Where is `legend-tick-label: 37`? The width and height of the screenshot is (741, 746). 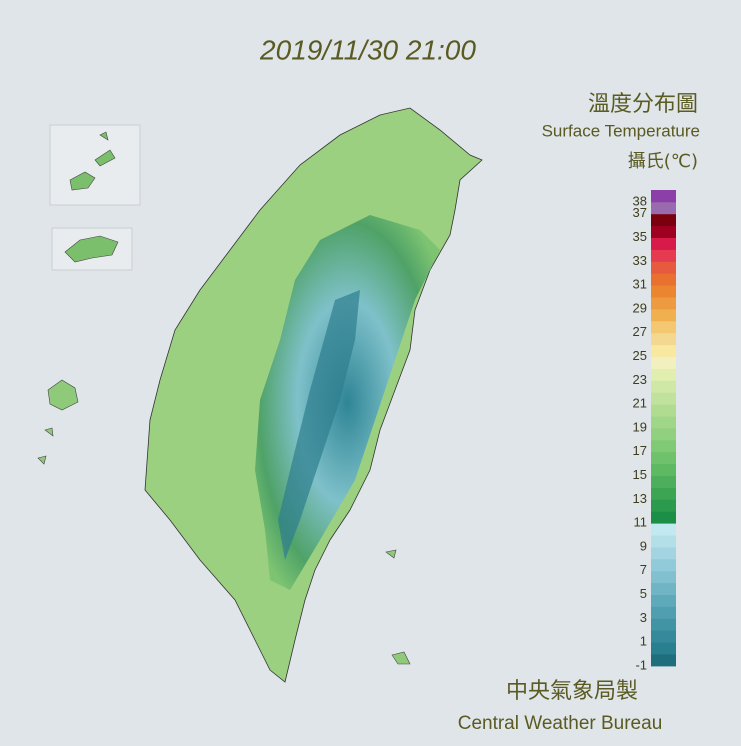
legend-tick-label: 37 is located at coordinates (640, 212).